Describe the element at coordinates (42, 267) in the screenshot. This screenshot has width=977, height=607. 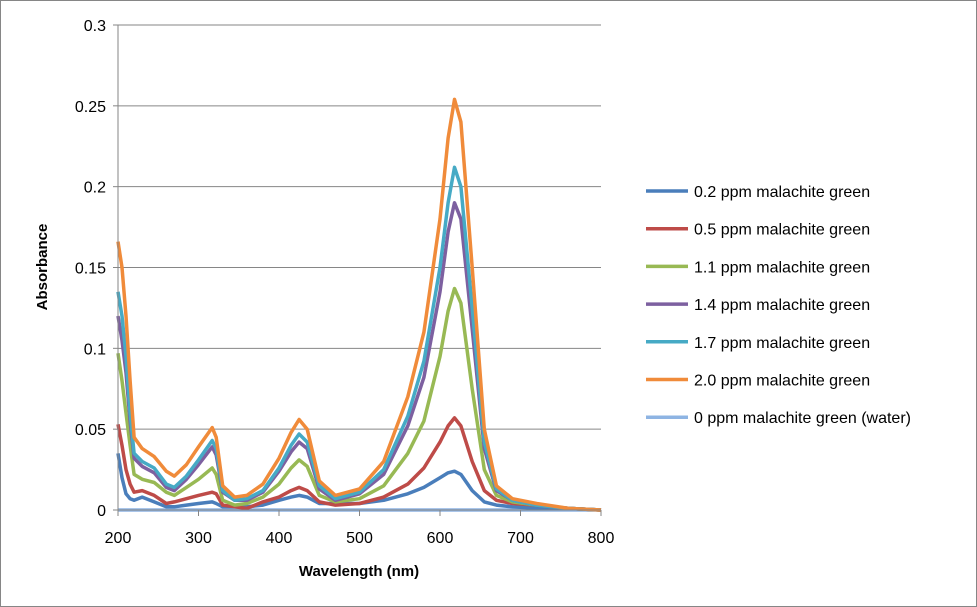
I see `y-axis-title: Absorbance` at that location.